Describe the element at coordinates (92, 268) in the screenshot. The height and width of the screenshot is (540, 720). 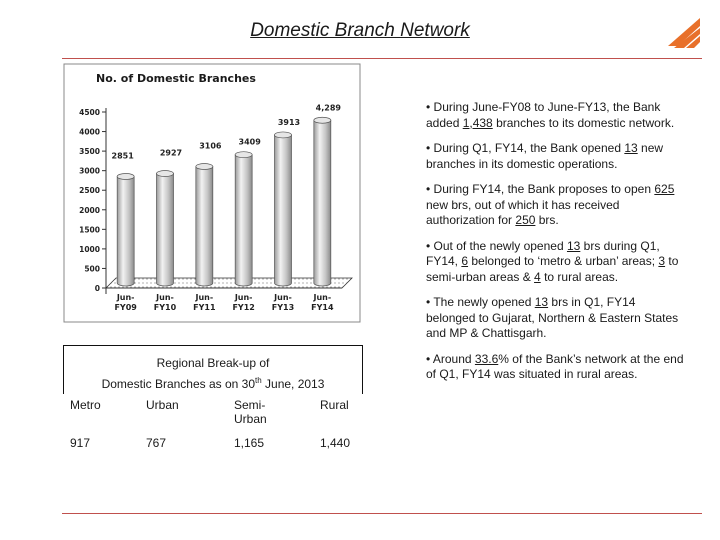
I see `y-tick-label: 500` at that location.